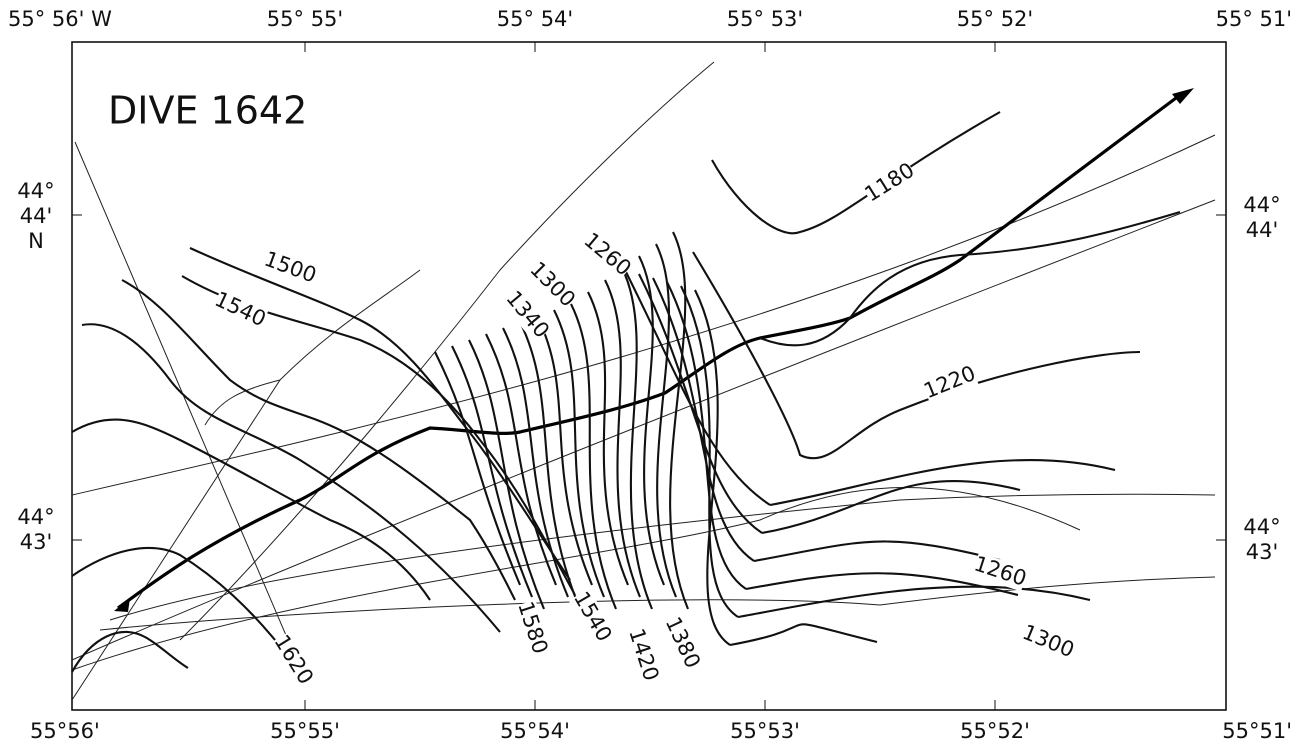 The height and width of the screenshot is (750, 1298). I want to click on latitude-label: N, so click(36, 241).